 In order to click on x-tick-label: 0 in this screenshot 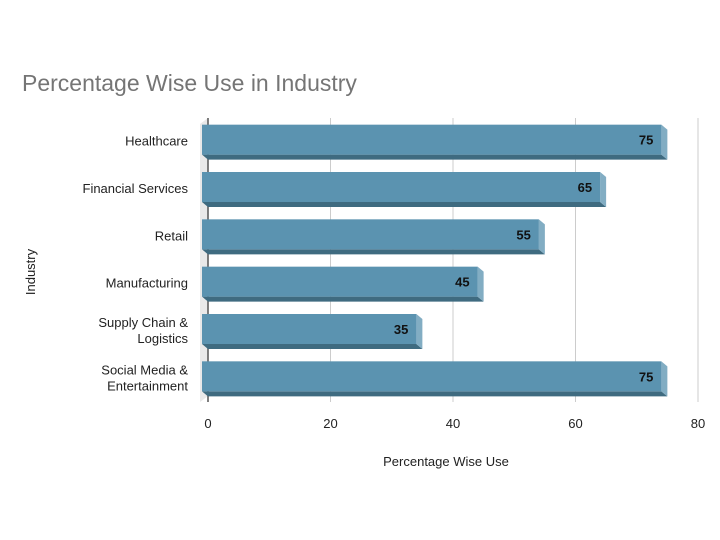, I will do `click(207, 423)`.